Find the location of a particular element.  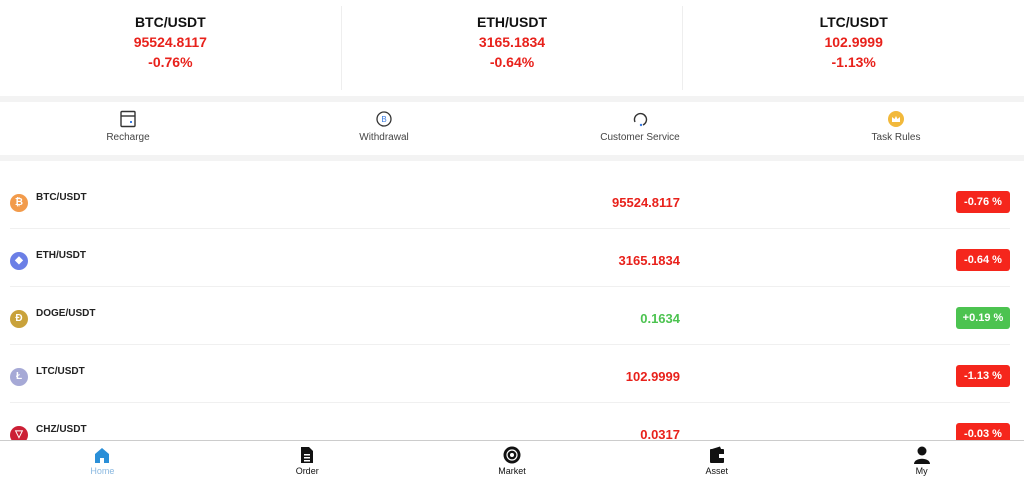

nav-market: Market is located at coordinates (512, 460).